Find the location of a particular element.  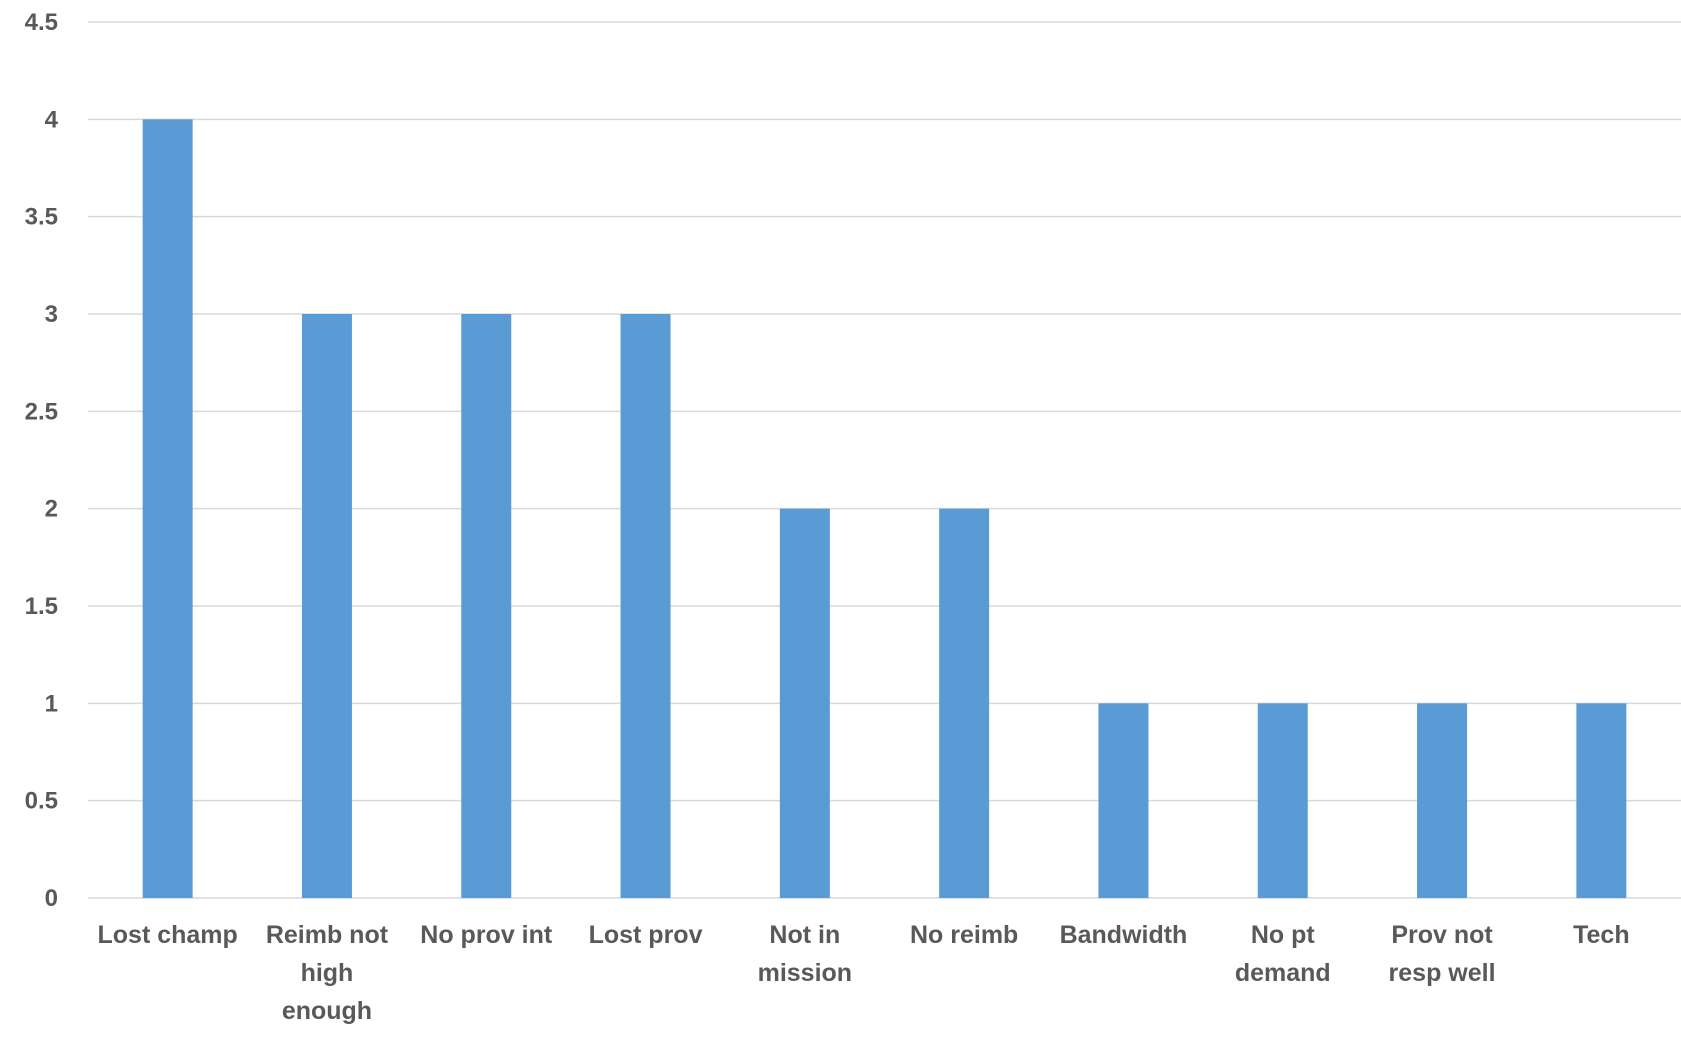

x-tick-label-line: Prov not is located at coordinates (1442, 935).